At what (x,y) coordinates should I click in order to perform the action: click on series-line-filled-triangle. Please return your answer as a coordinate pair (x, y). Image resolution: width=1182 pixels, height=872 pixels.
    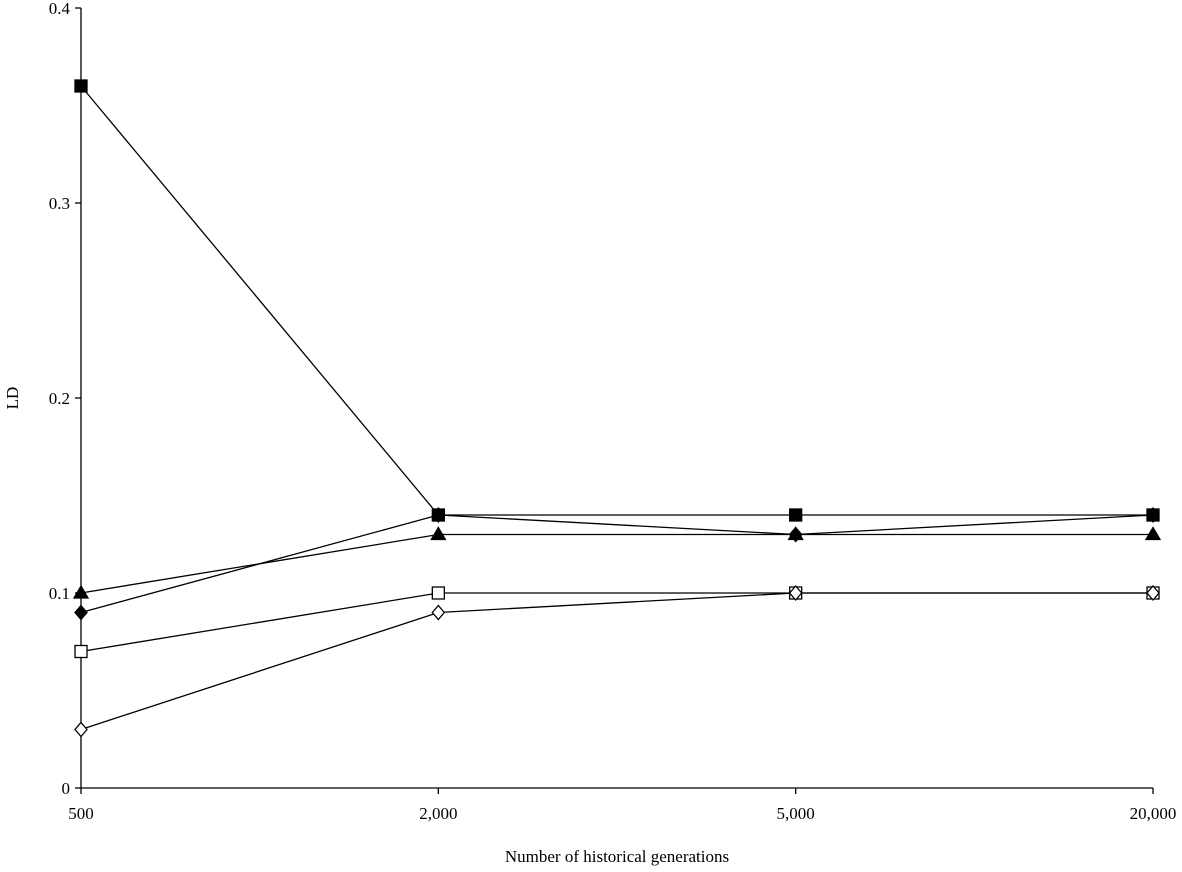
    Looking at the image, I should click on (616, 563).